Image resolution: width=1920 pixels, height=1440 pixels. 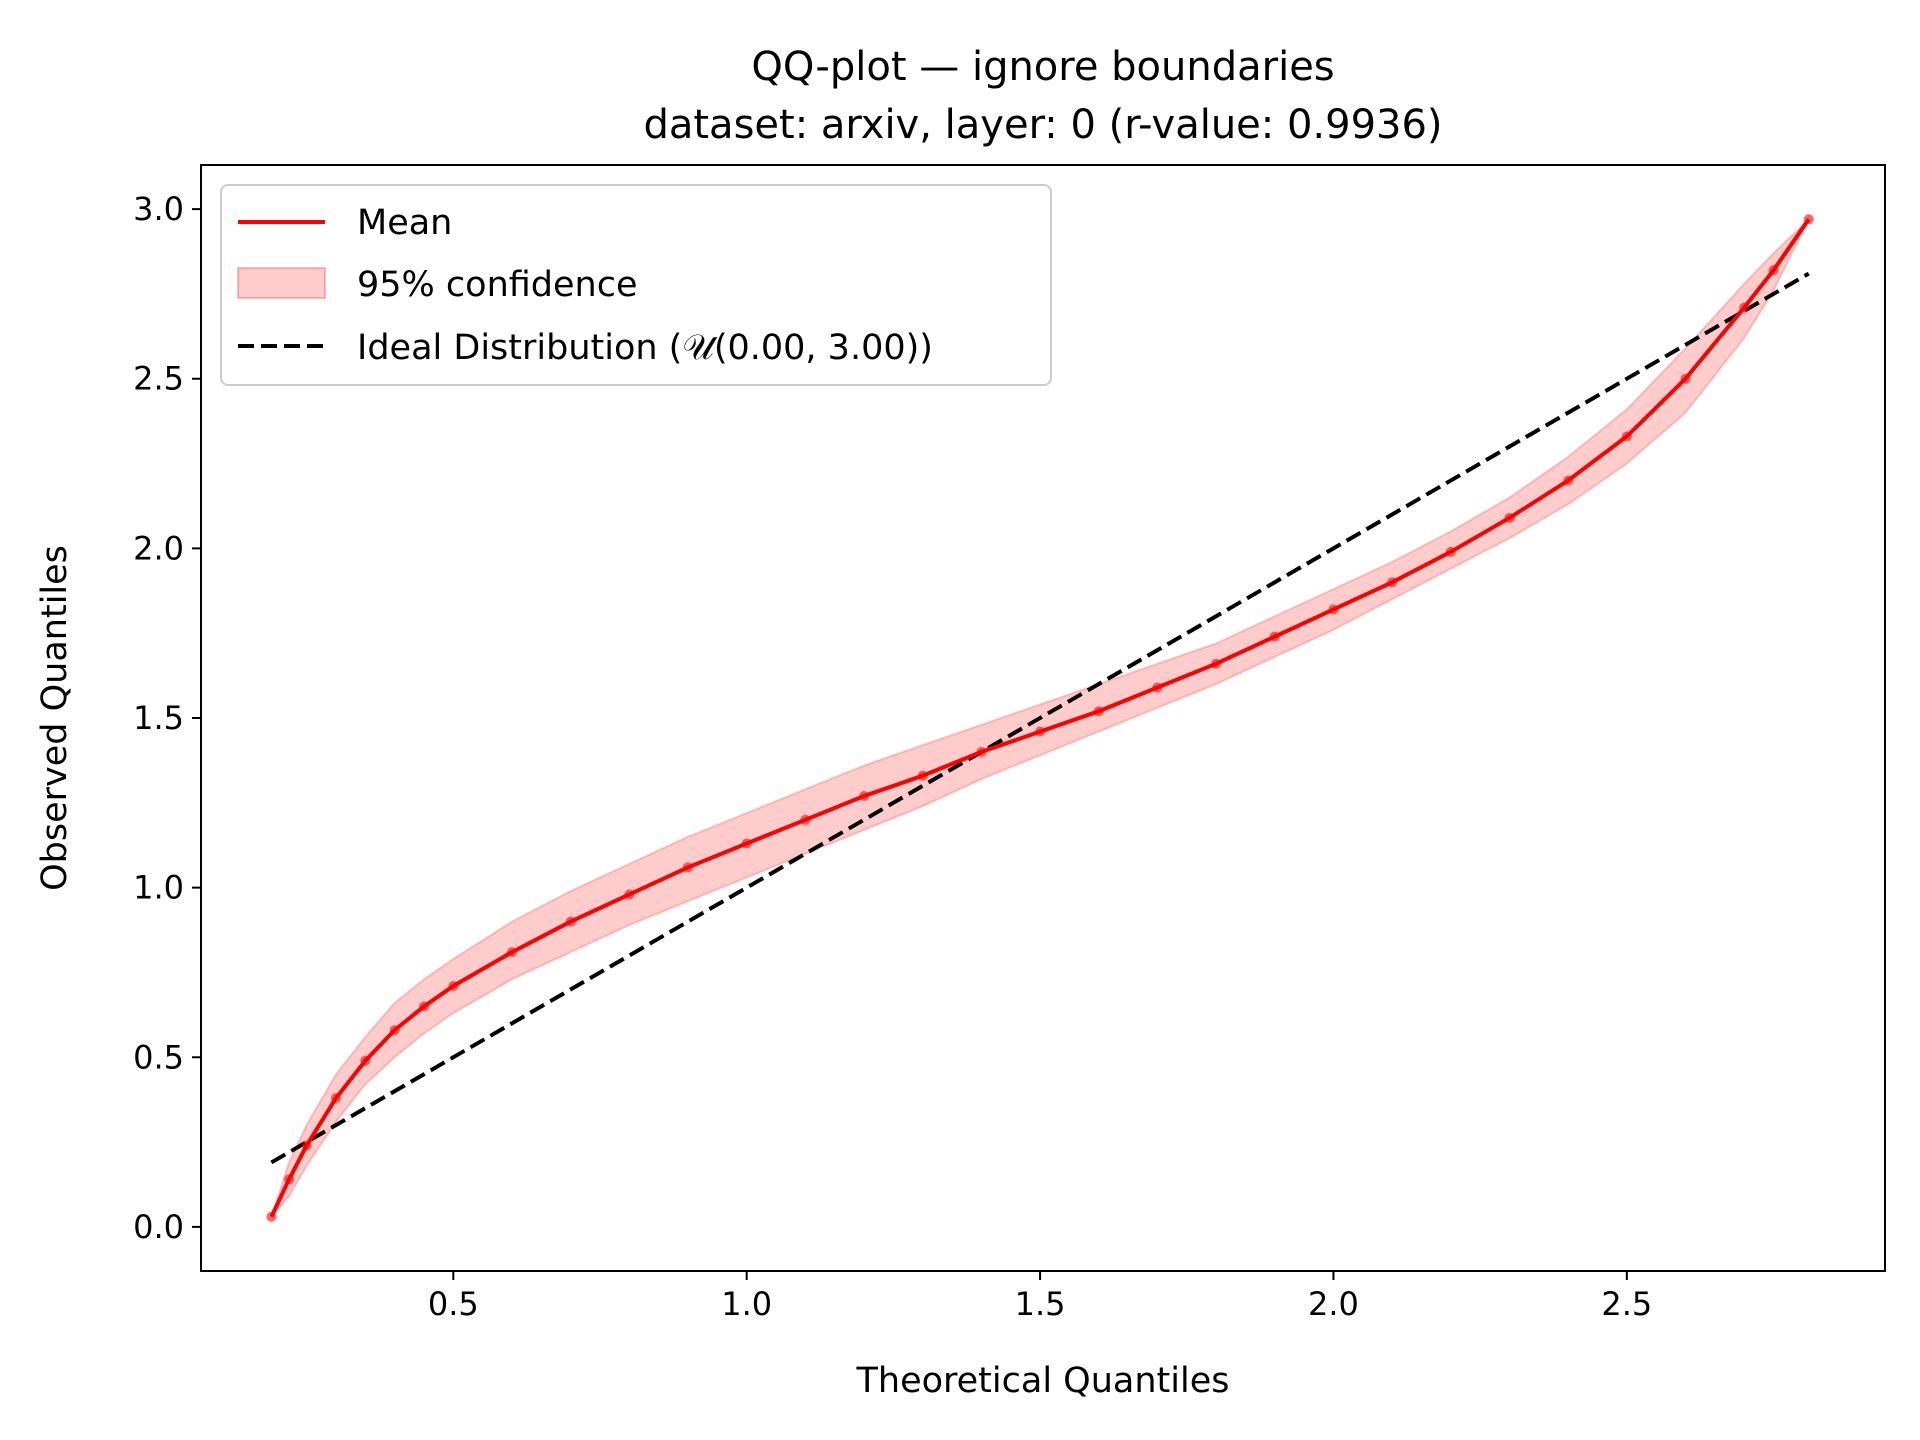 What do you see at coordinates (281, 283) in the screenshot?
I see `legend-confidence-swatch` at bounding box center [281, 283].